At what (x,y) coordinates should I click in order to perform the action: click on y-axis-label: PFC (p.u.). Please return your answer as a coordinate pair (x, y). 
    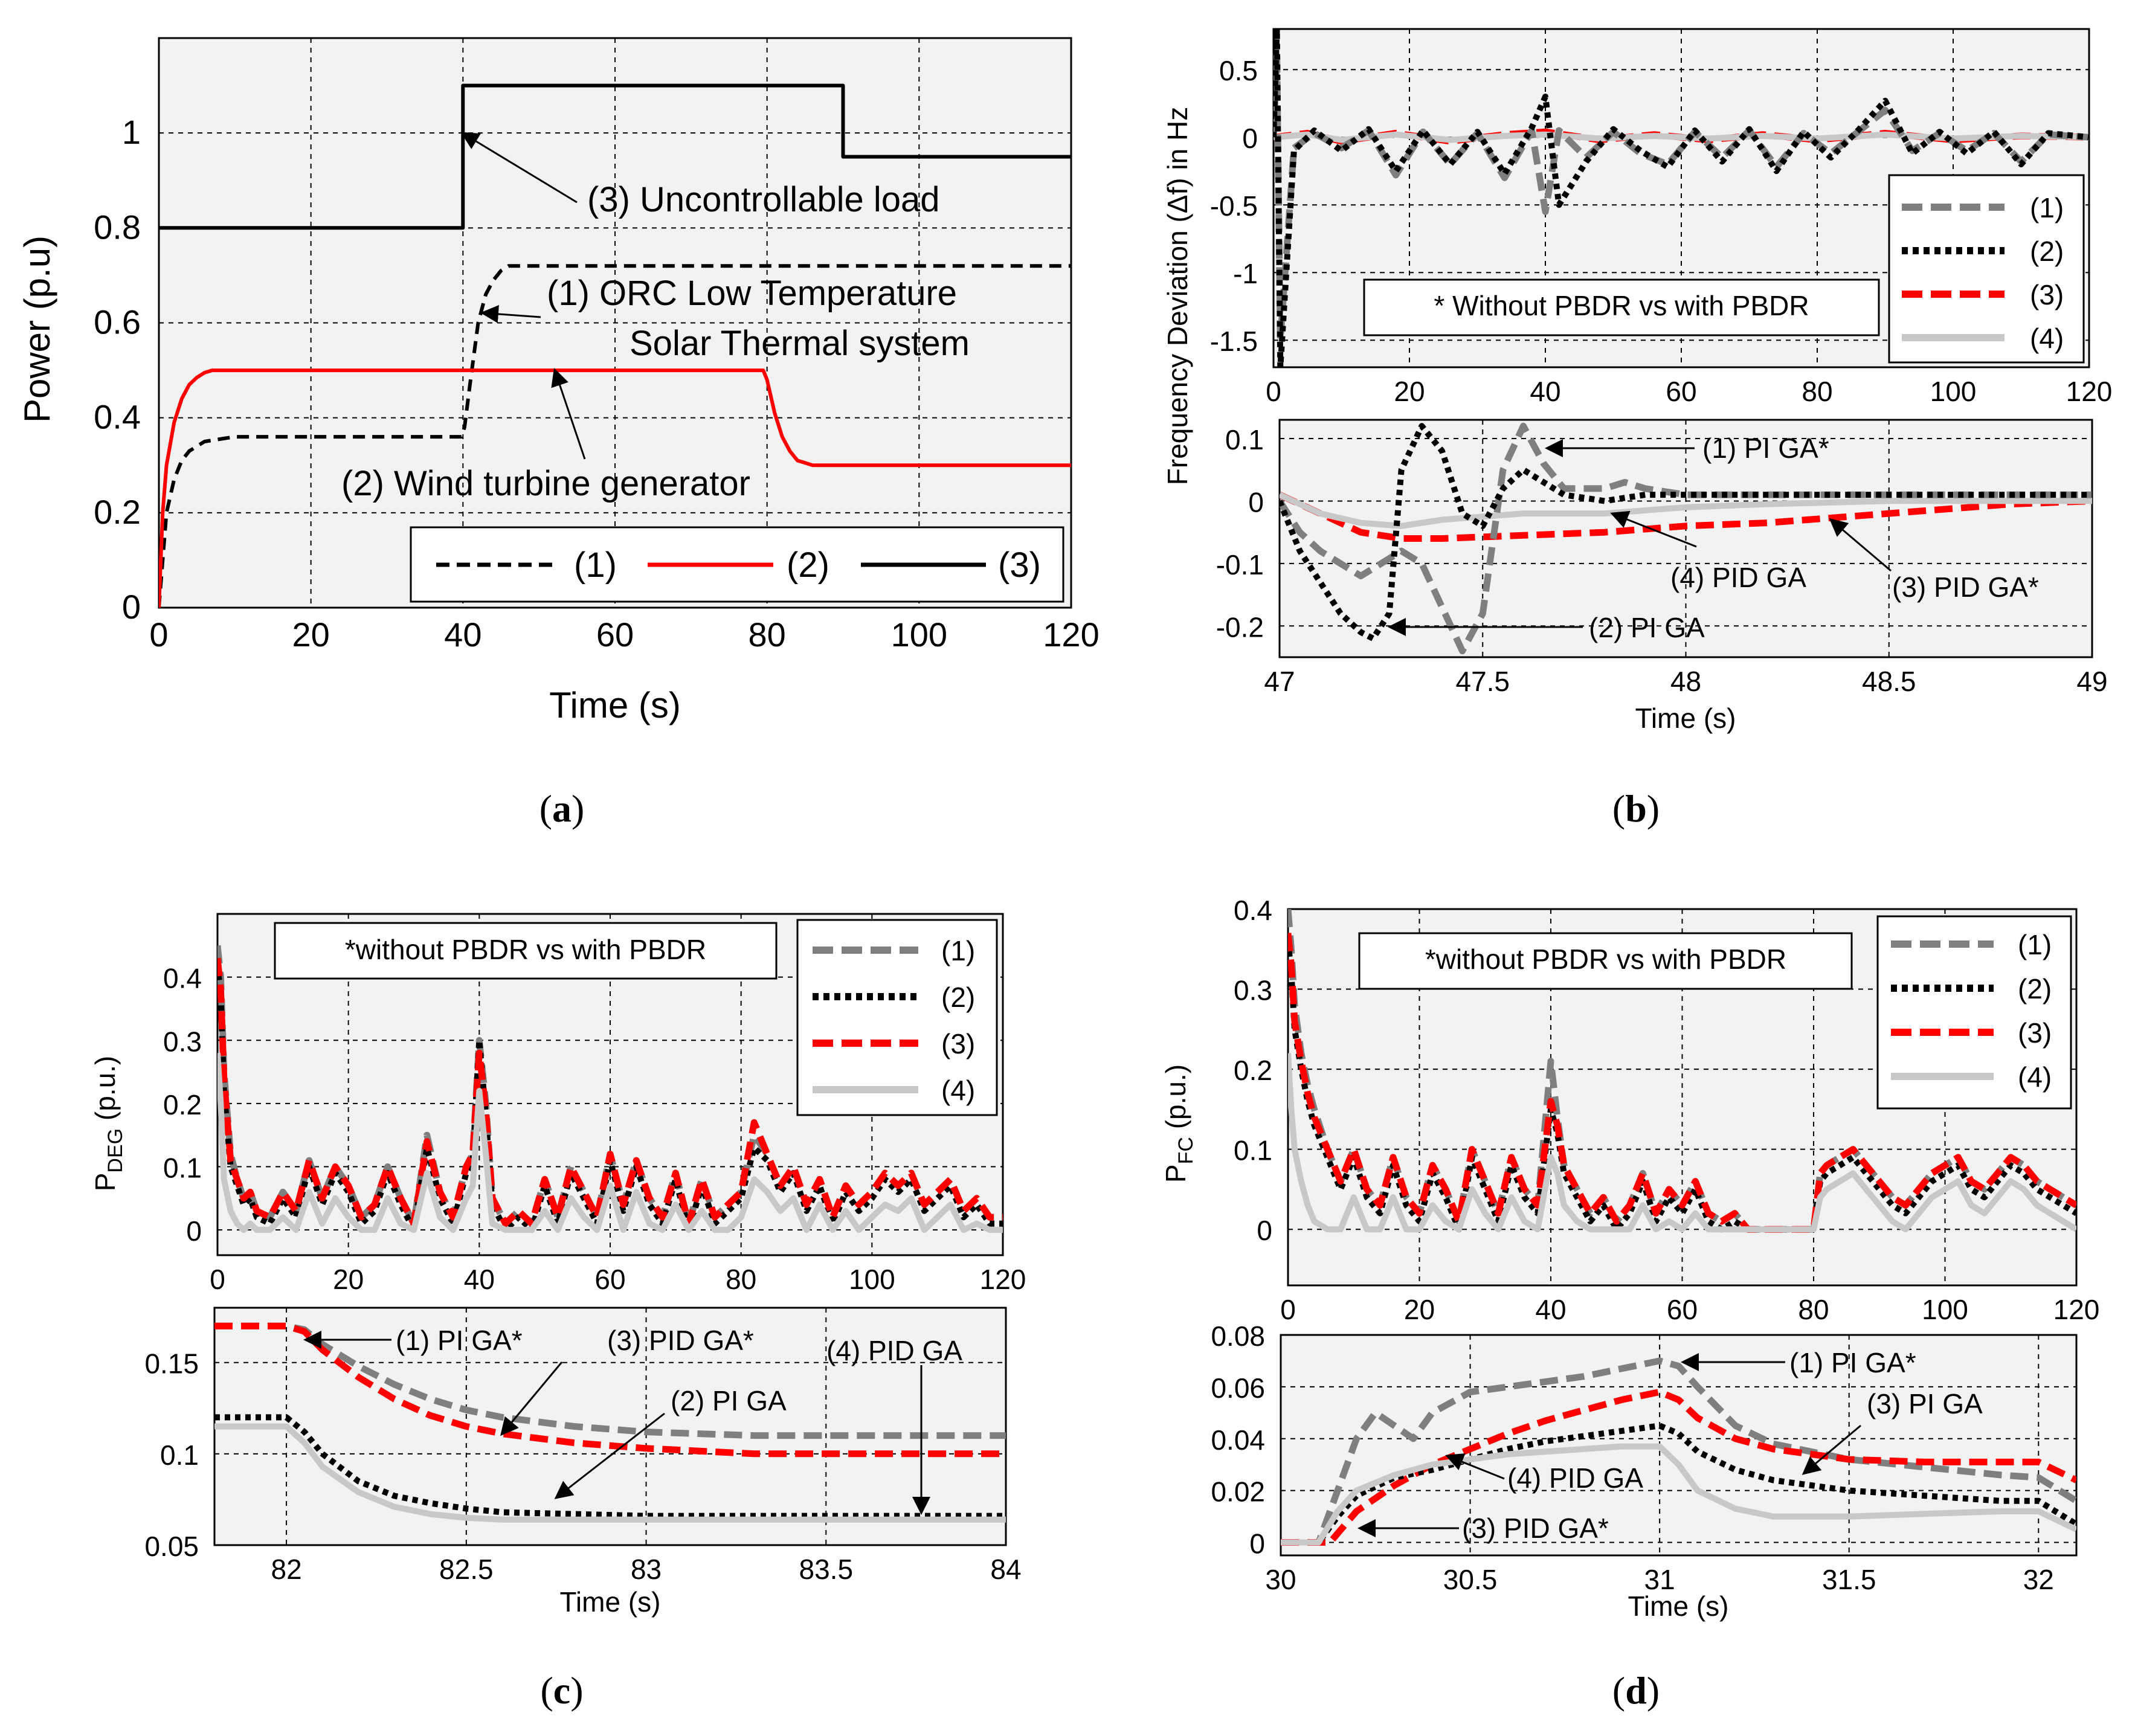
    Looking at the image, I should click on (1178, 1123).